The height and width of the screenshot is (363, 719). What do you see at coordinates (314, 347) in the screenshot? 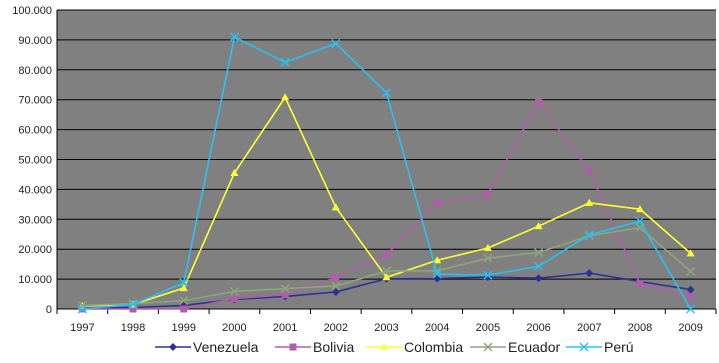
I see `legend-item-bolivia: Bolivia` at bounding box center [314, 347].